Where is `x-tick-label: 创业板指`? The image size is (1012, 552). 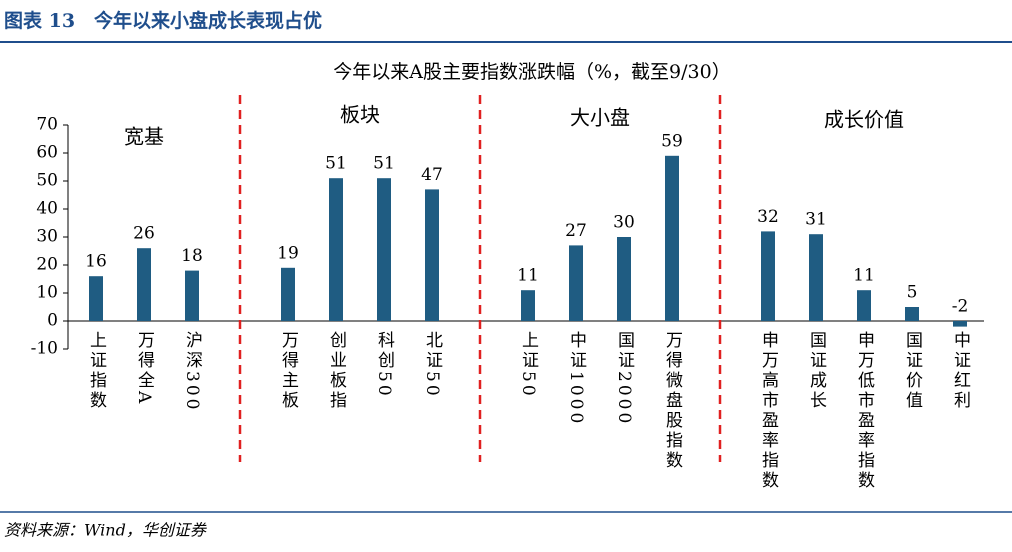 x-tick-label: 创业板指 is located at coordinates (336, 371).